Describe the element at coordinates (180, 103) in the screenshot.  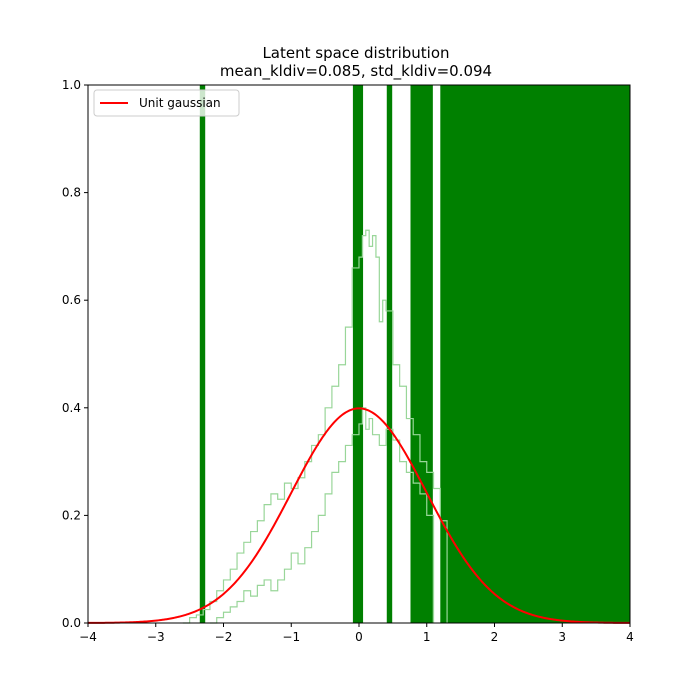
I see `legend-label-unit-gaussian: Unit gaussian` at that location.